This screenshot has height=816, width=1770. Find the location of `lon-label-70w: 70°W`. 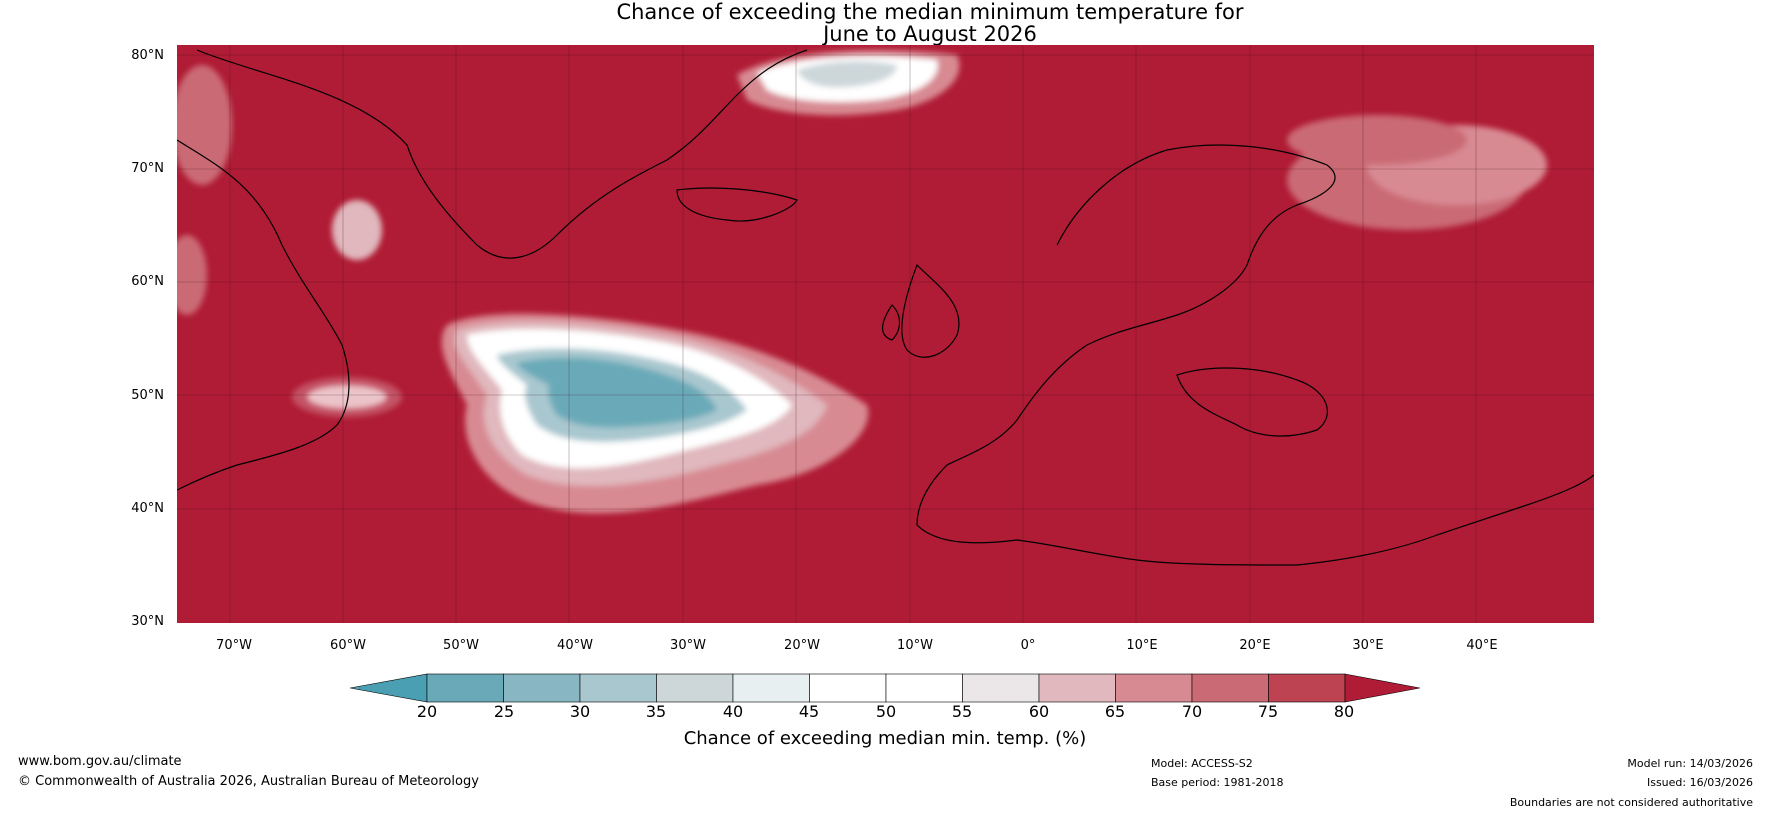

lon-label-70w: 70°W is located at coordinates (234, 645).